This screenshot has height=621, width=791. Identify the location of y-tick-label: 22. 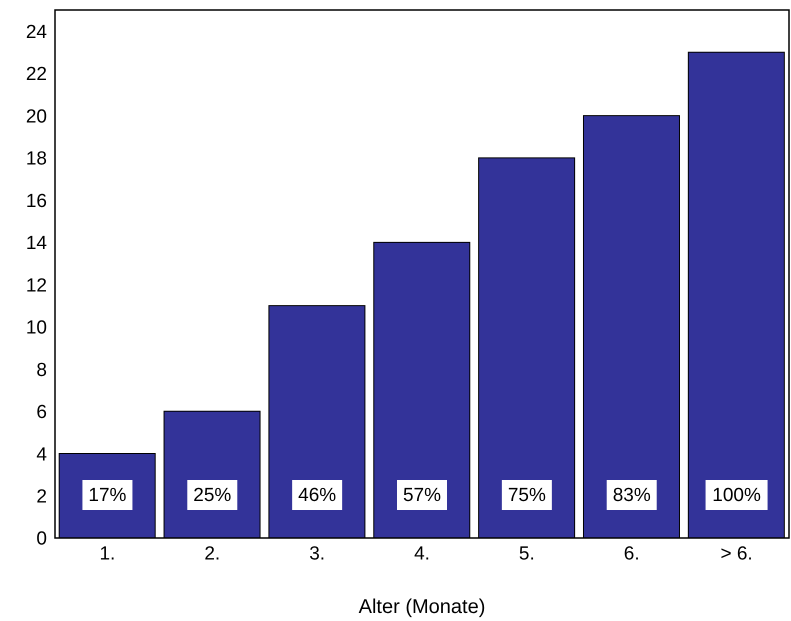
(36, 75).